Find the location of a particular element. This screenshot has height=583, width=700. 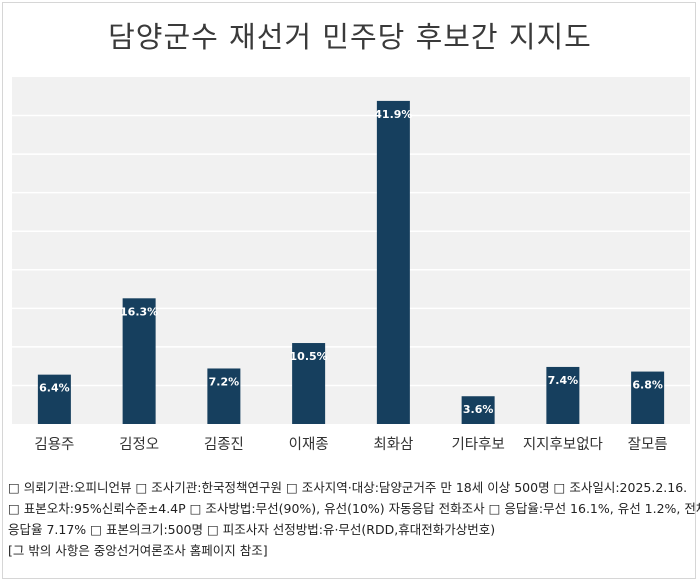

value-label: 16.3% is located at coordinates (139, 311).